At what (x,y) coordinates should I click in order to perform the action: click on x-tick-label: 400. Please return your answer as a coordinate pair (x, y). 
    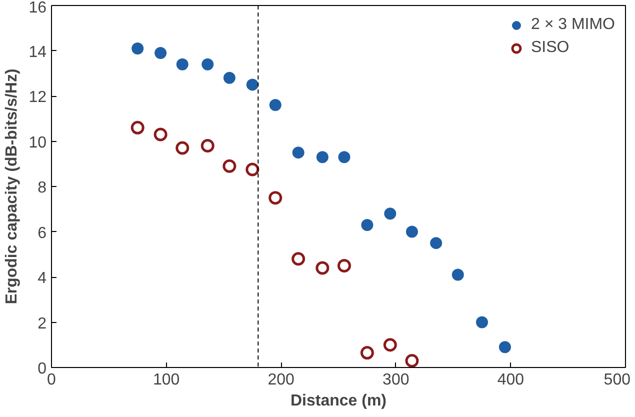
    Looking at the image, I should click on (510, 380).